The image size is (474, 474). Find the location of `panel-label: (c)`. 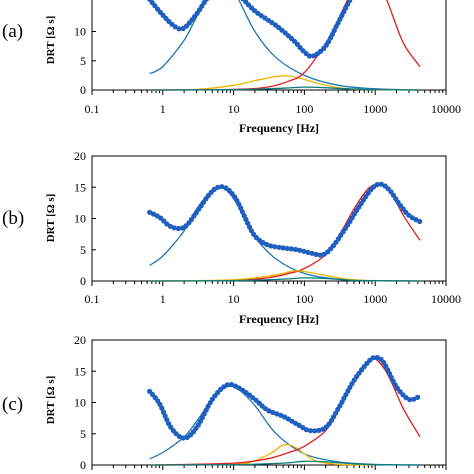

panel-label: (c) is located at coordinates (12, 404).